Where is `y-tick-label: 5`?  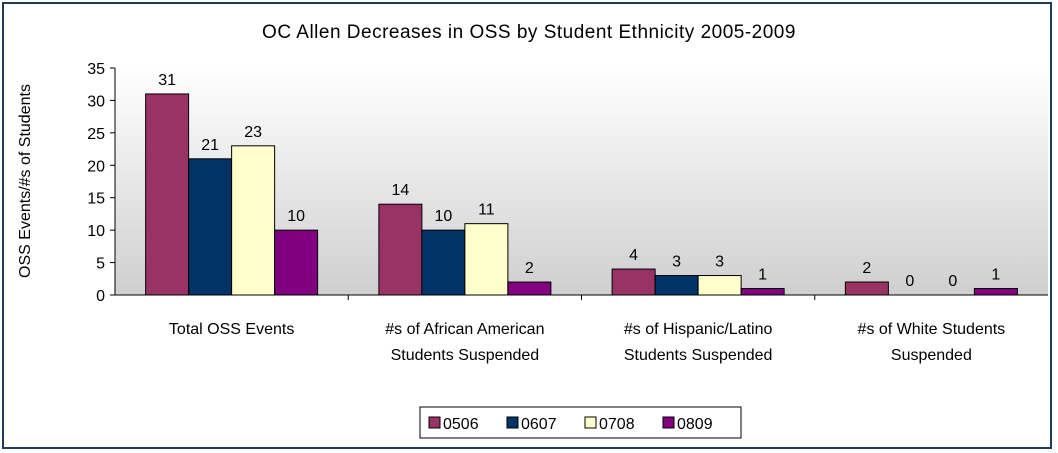
y-tick-label: 5 is located at coordinates (100, 264).